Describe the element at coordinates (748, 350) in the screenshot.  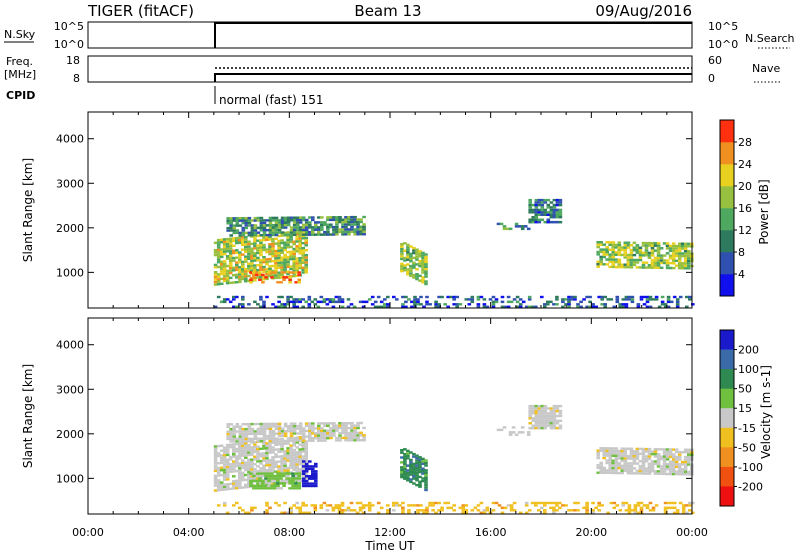
I see `vel-colorbar-tick-label: 200` at that location.